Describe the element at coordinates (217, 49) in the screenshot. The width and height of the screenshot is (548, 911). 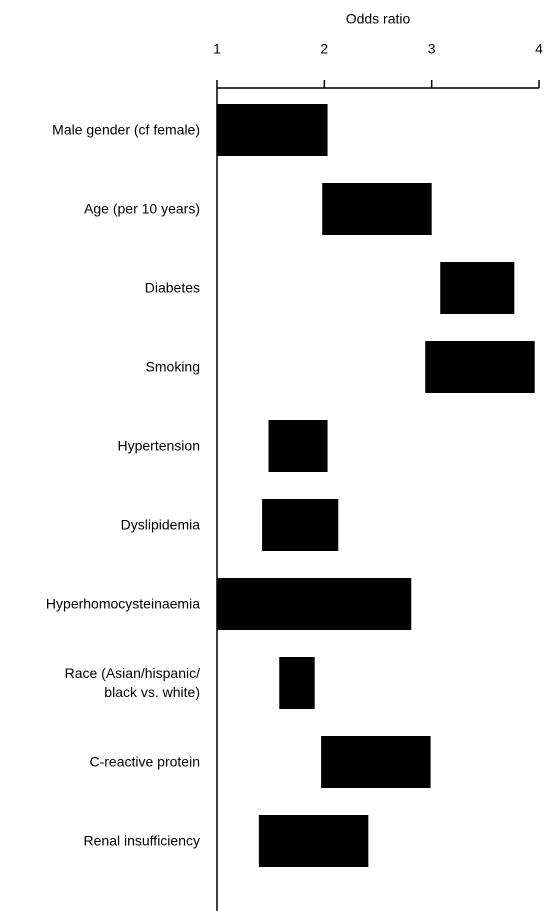
I see `x-tick-label: 1` at that location.